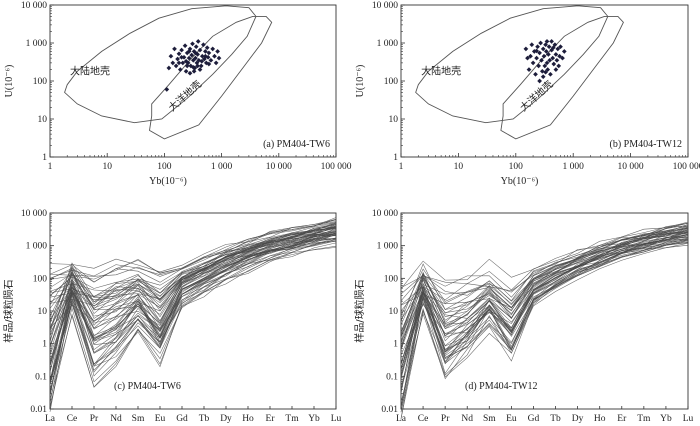 This screenshot has width=700, height=426. What do you see at coordinates (501, 386) in the screenshot?
I see `panel-label: (d) PM404-TW12` at bounding box center [501, 386].